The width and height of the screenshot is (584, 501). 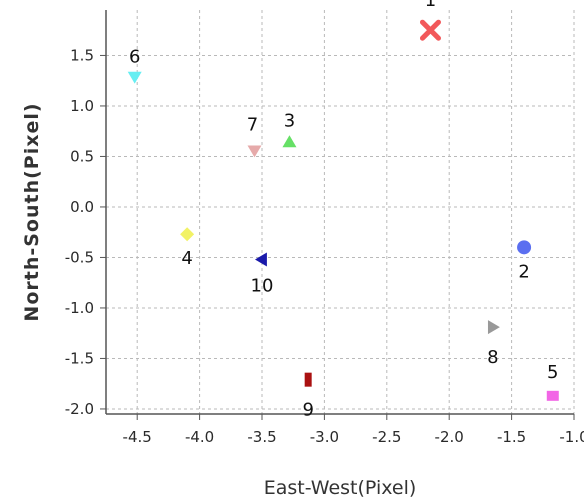 What do you see at coordinates (261, 437) in the screenshot?
I see `x-tick-label: -3.5` at bounding box center [261, 437].